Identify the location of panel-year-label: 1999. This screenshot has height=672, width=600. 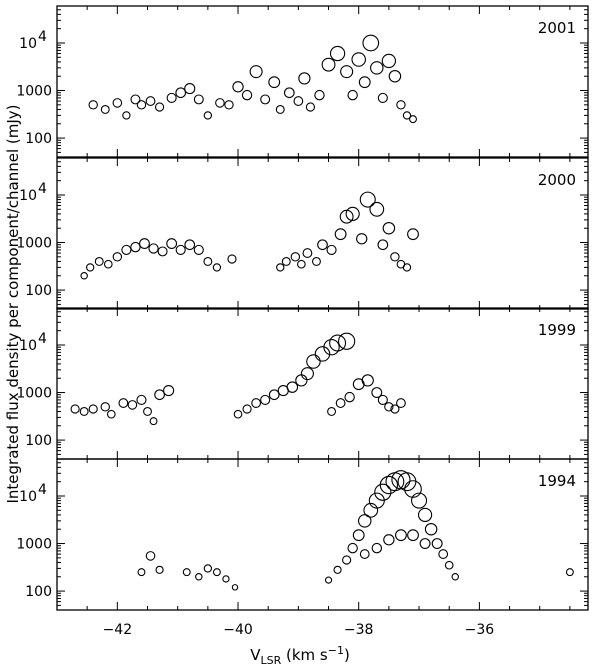
(557, 330).